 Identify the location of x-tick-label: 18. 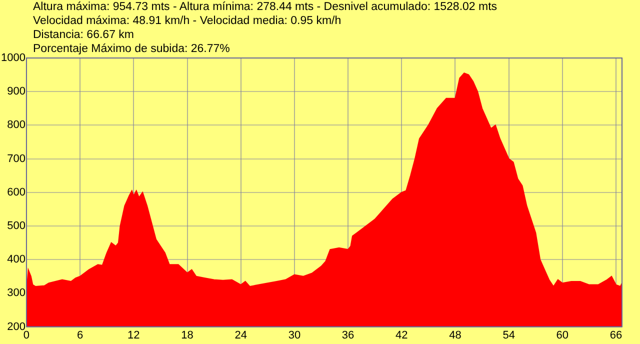
(187, 335).